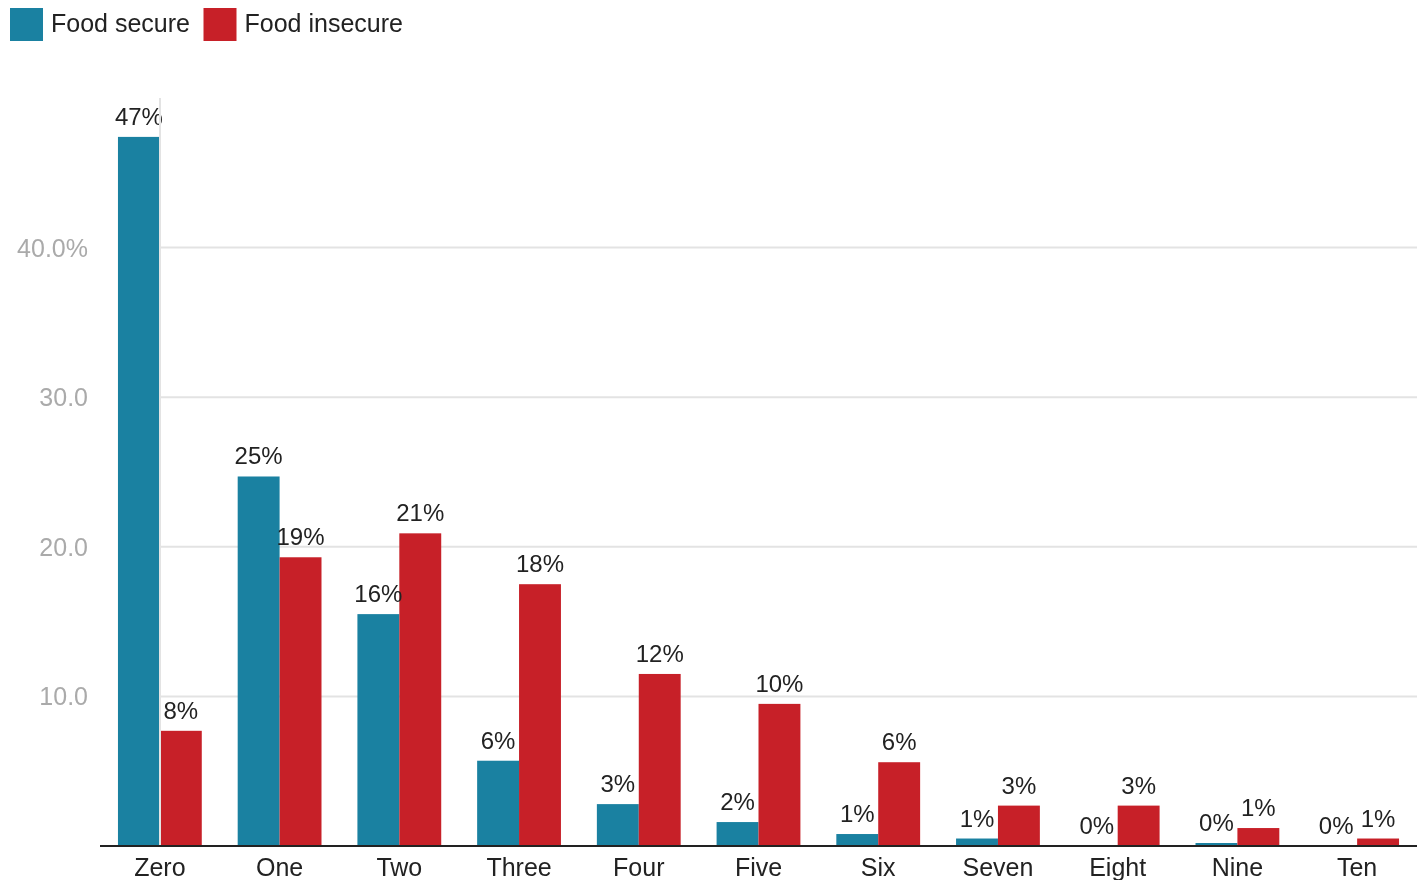 This screenshot has width=1425, height=888. I want to click on y-tick-label: 20.0, so click(63, 546).